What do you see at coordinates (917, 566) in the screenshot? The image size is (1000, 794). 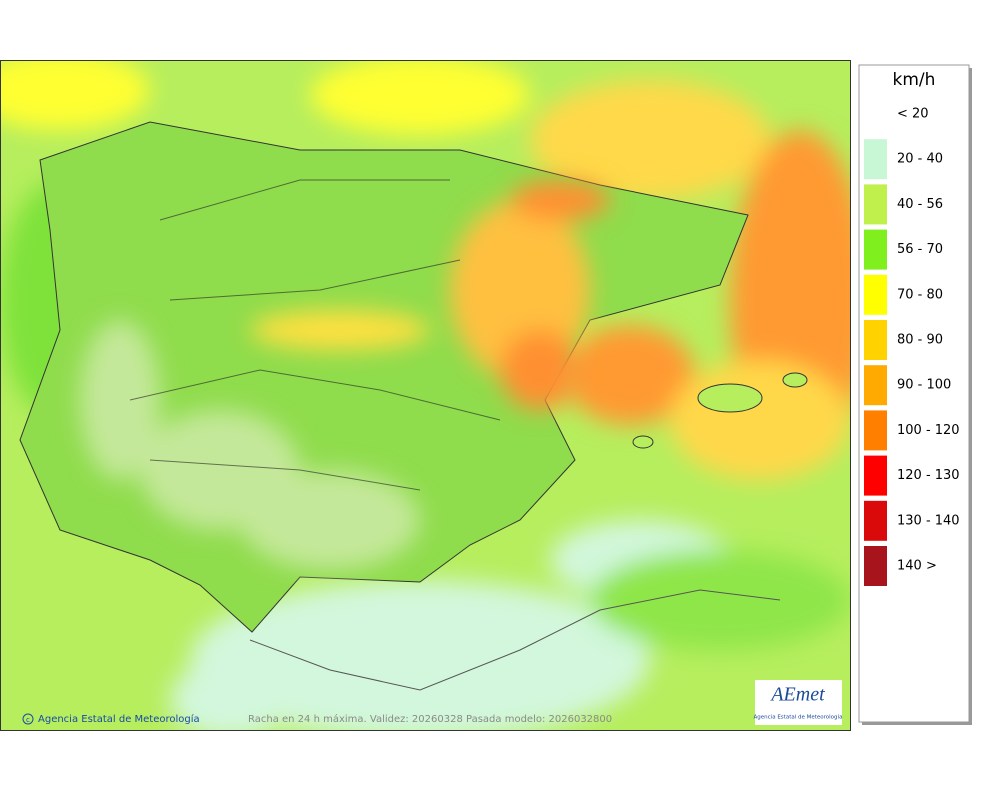 I see `legend-label: 140 >` at bounding box center [917, 566].